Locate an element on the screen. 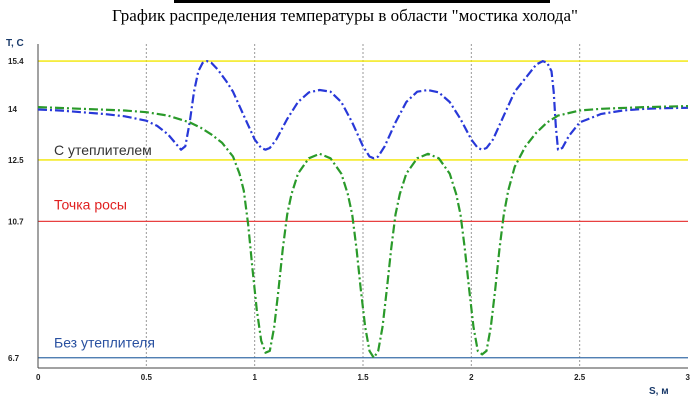  annotation-0: С утеплителем is located at coordinates (103, 150).